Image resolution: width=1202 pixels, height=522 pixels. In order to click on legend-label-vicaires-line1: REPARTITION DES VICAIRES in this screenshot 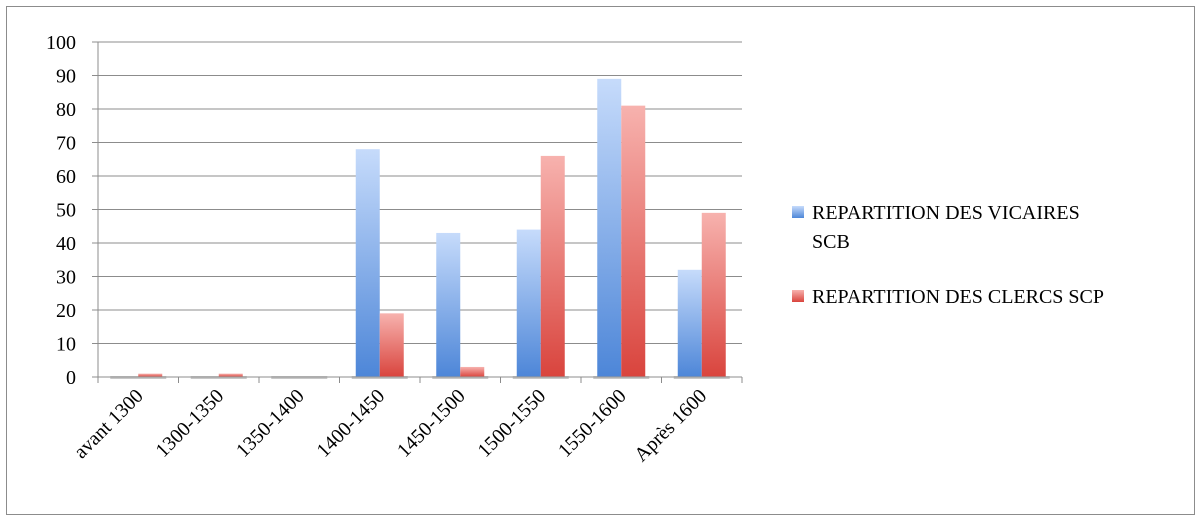, I will do `click(946, 213)`.